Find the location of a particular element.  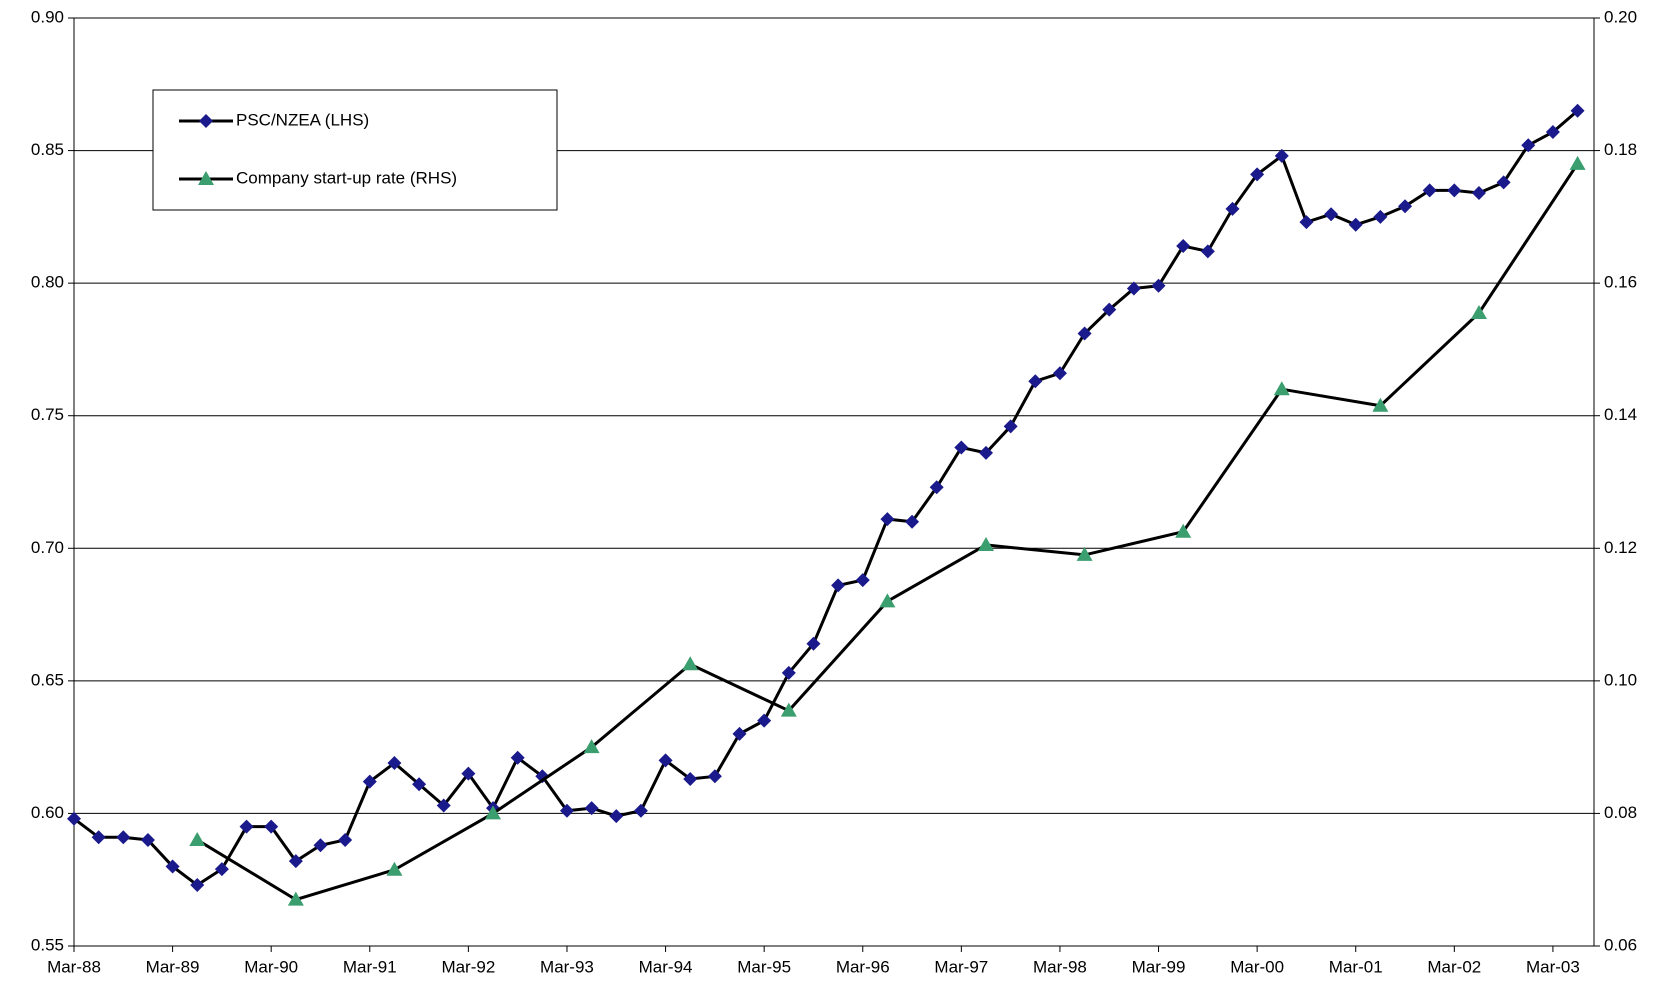

y-tick-label: 0.65 is located at coordinates (47, 679).